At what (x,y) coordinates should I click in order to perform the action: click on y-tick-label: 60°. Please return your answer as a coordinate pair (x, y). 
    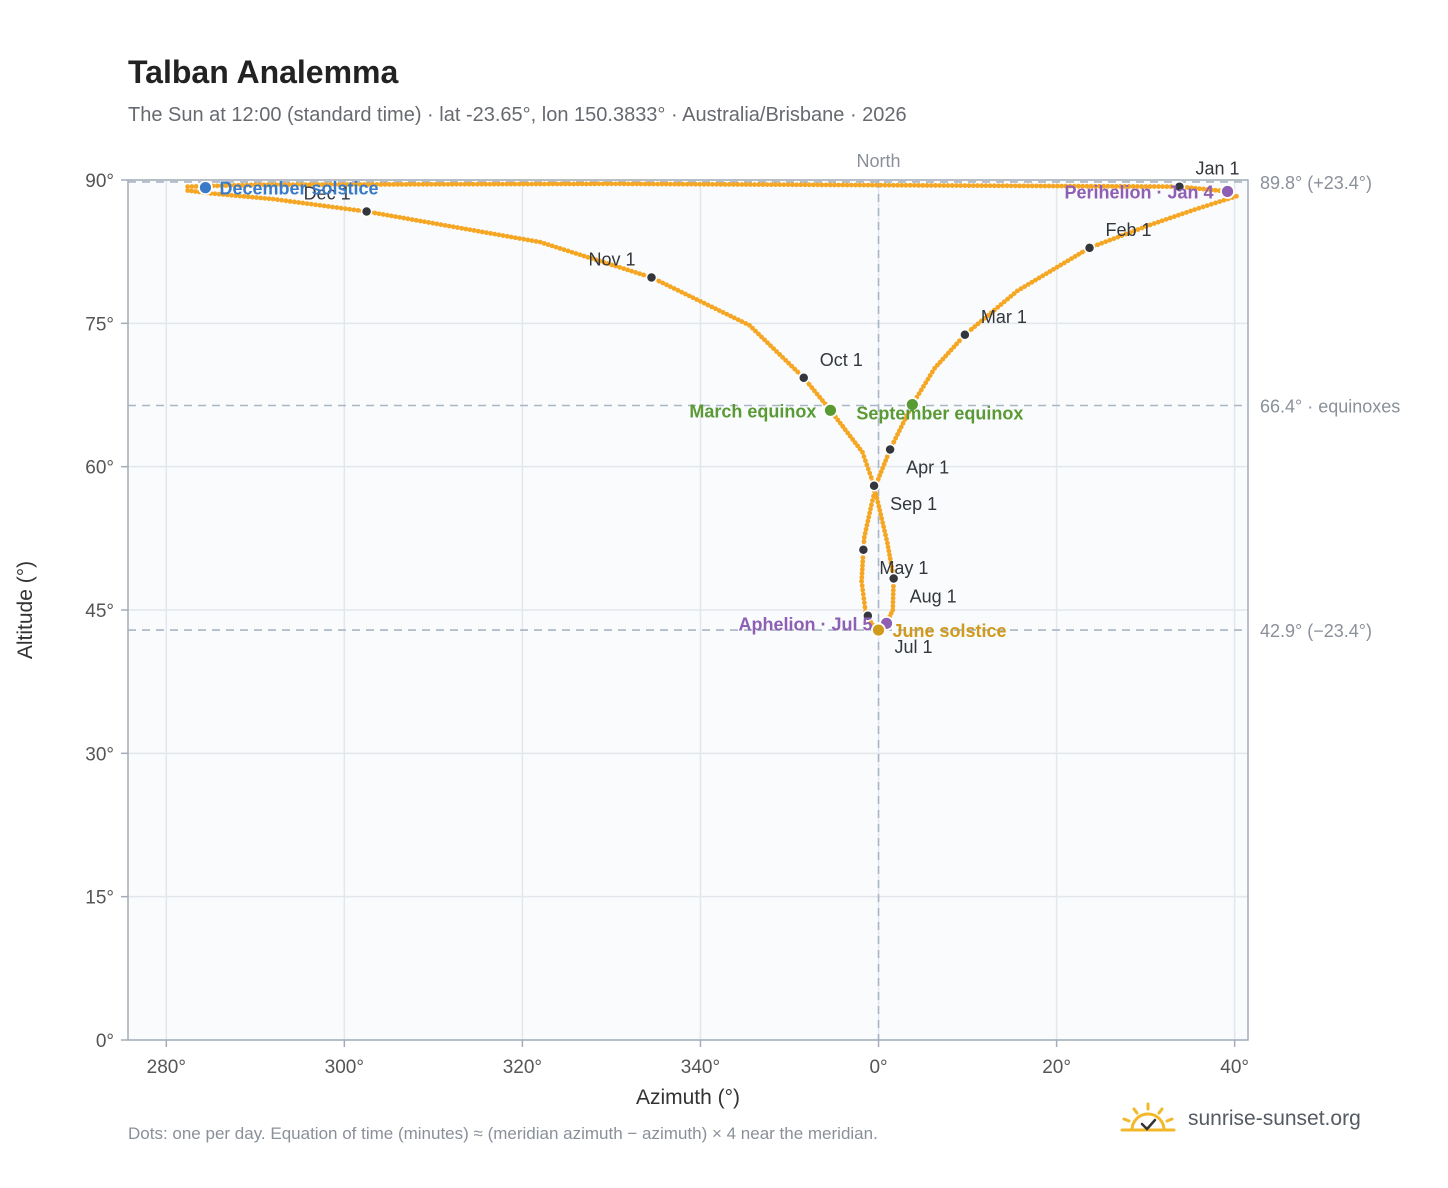
    Looking at the image, I should click on (99, 468).